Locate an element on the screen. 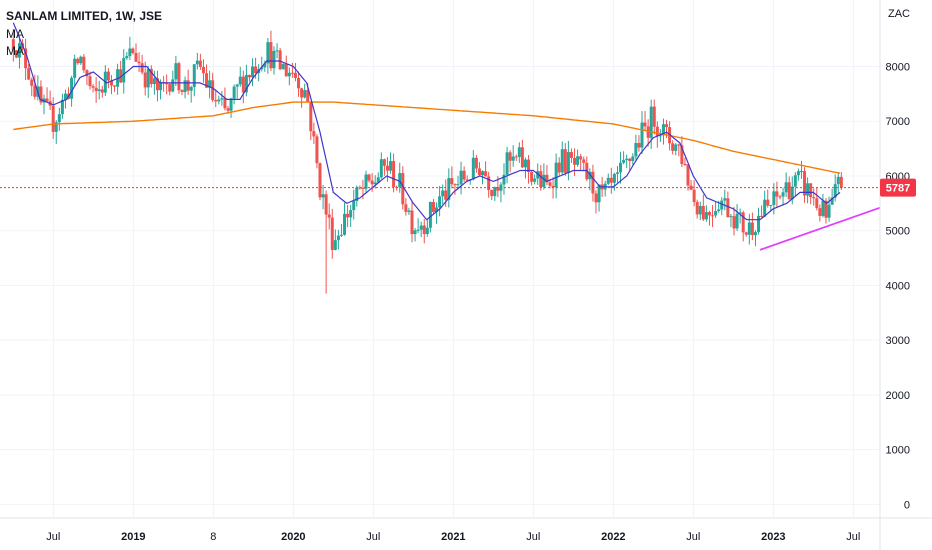 This screenshot has height=550, width=932. last-price-tag-bg is located at coordinates (898, 187).